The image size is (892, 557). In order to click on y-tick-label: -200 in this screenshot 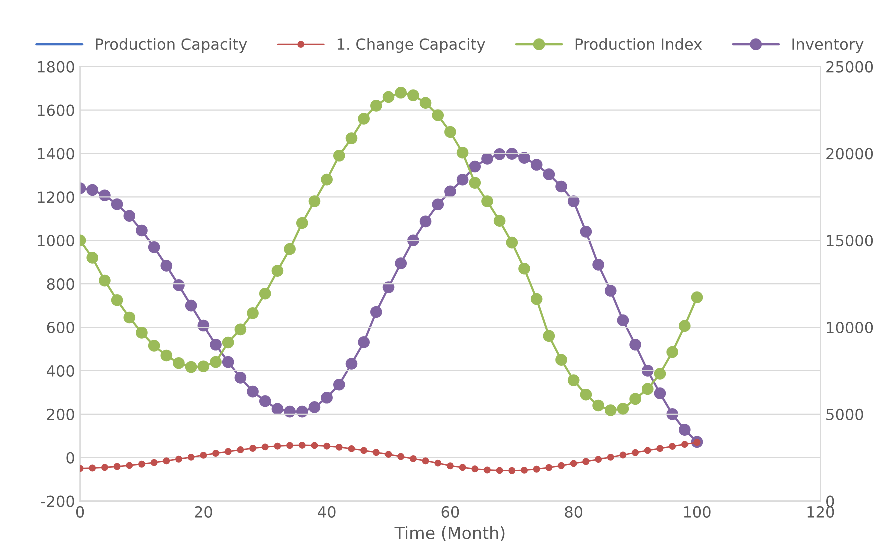, I will do `click(57, 502)`.